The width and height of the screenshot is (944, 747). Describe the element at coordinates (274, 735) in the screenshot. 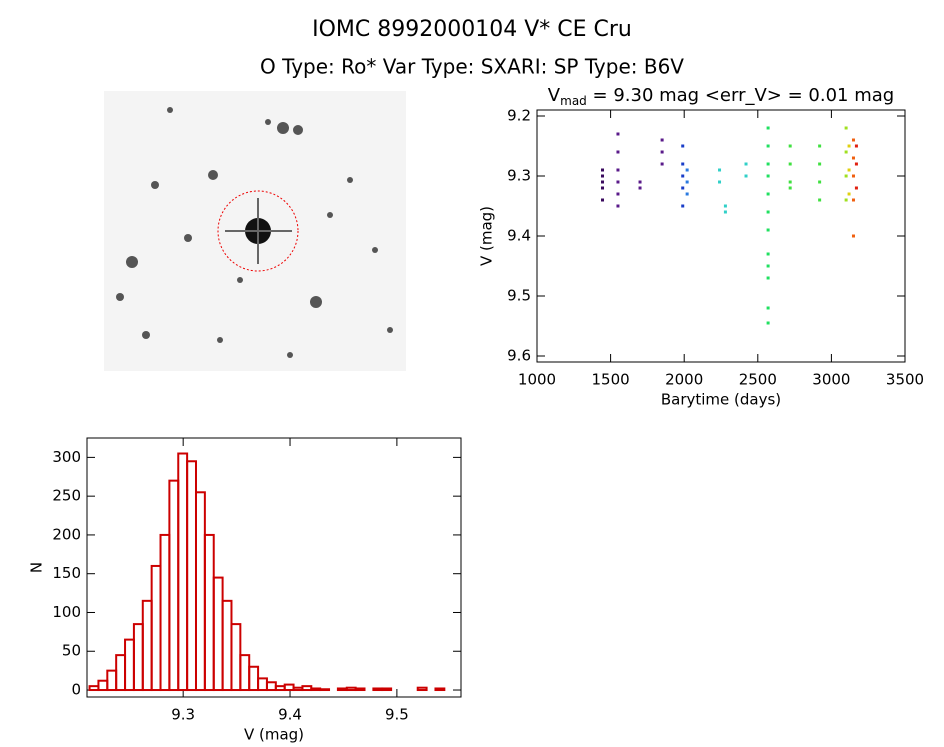

I see `x-axis-label: V (mag)` at that location.